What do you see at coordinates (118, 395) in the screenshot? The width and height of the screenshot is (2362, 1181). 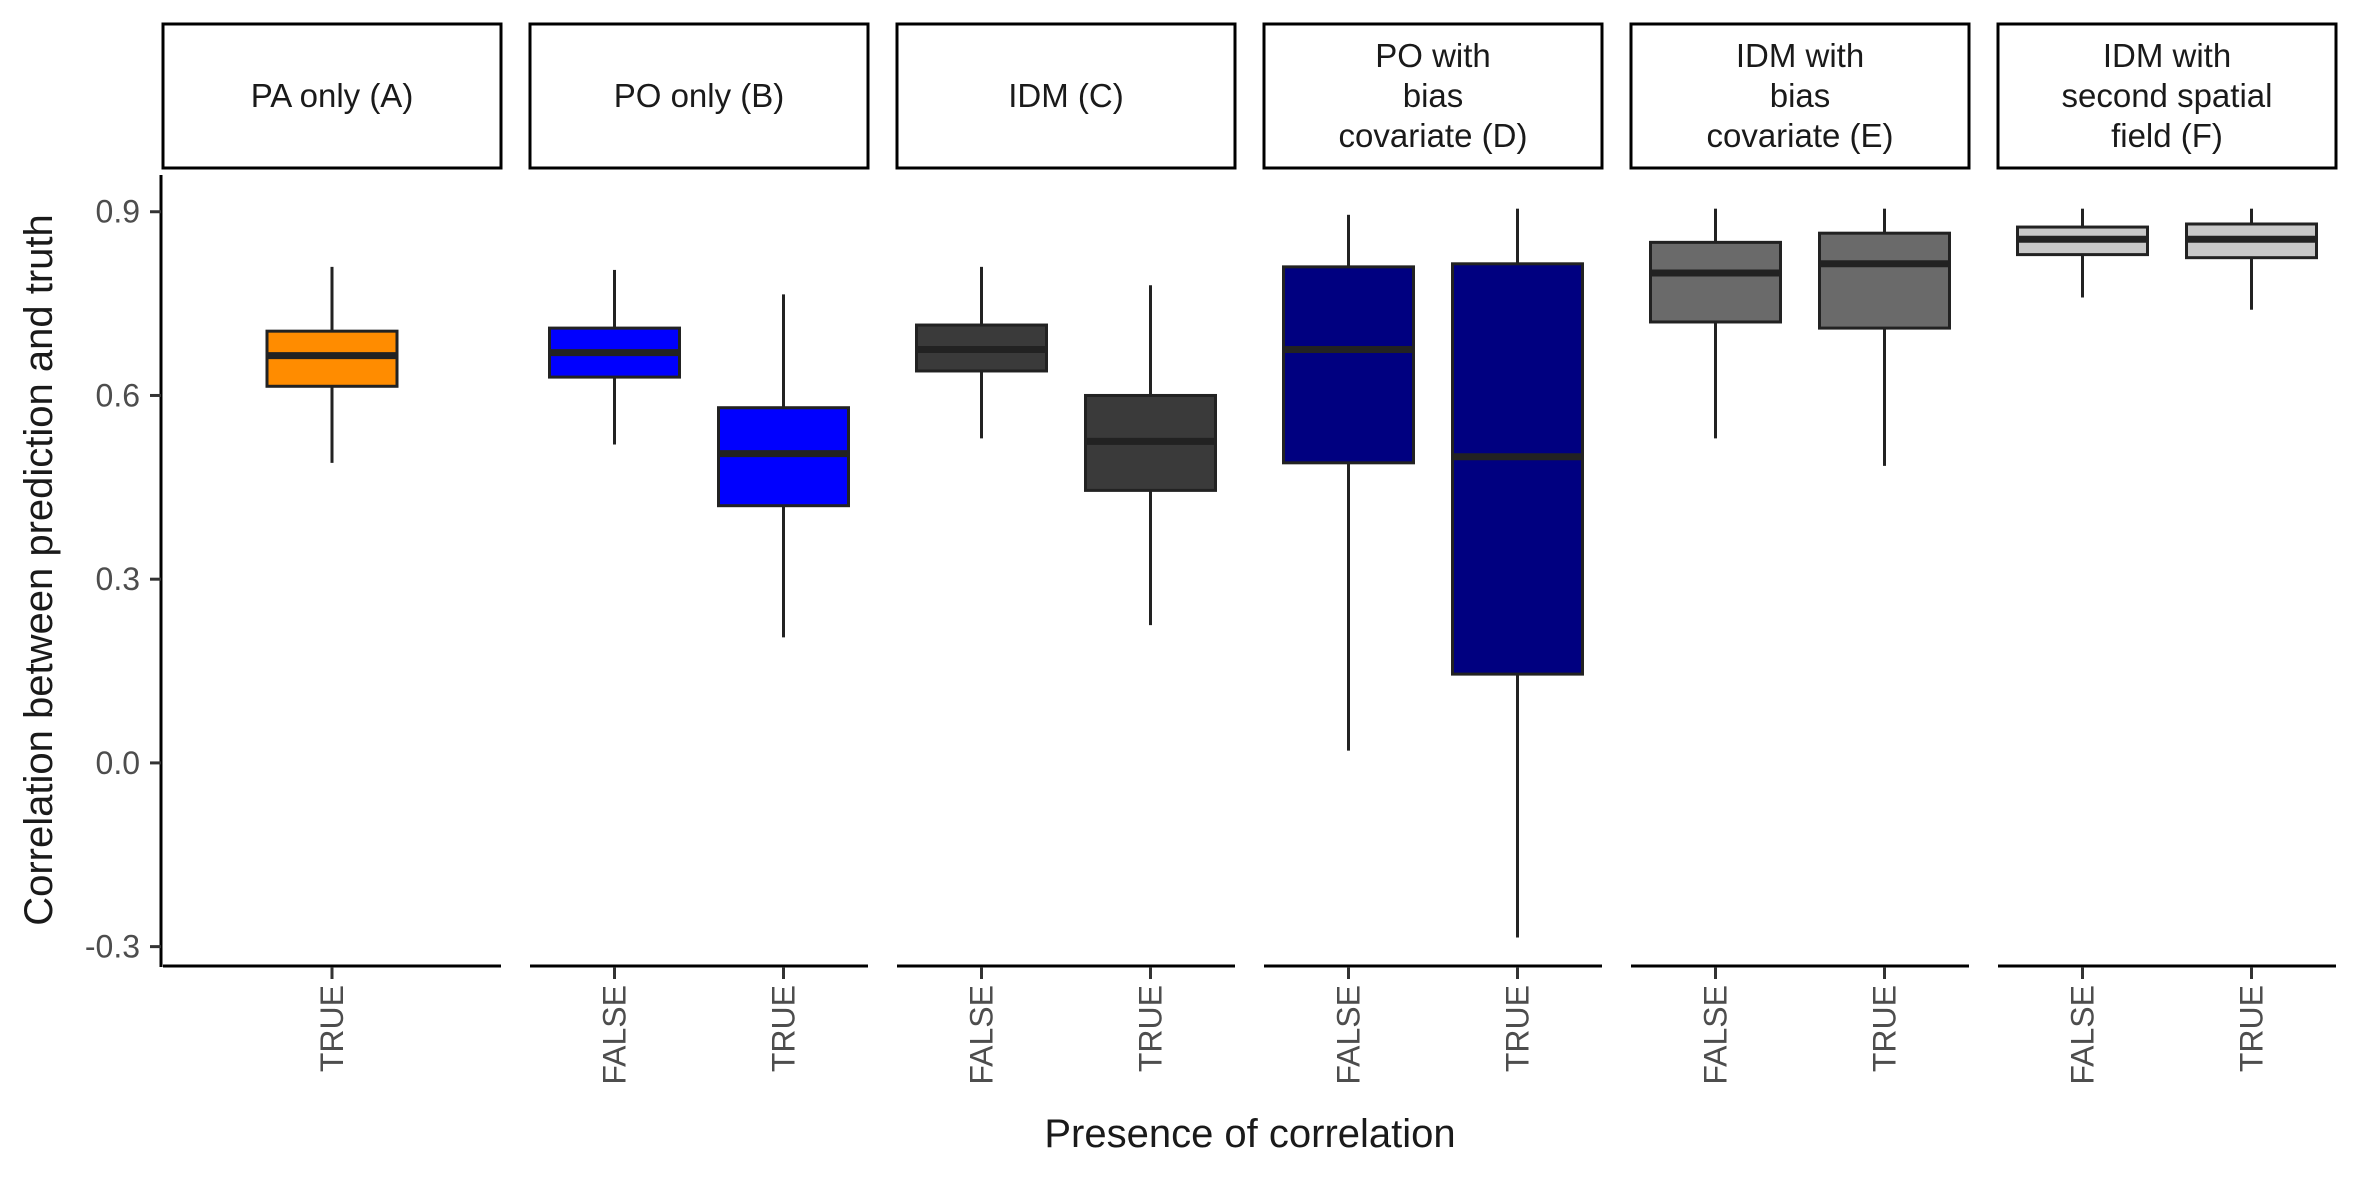 I see `y-tick-label: 0.6` at bounding box center [118, 395].